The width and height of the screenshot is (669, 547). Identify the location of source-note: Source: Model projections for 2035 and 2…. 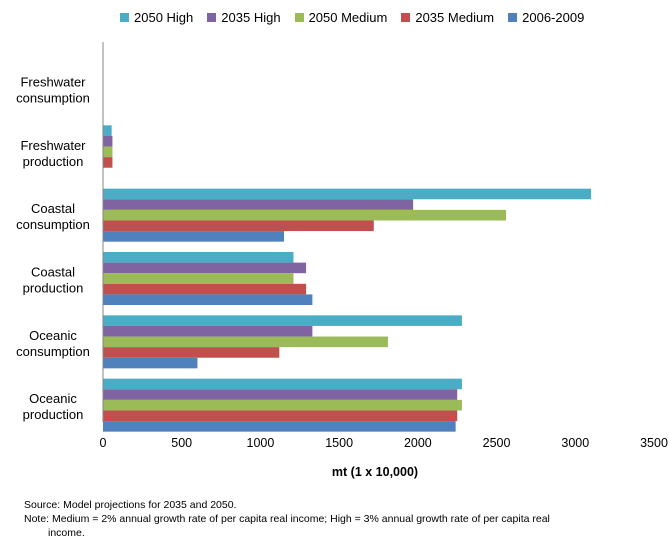
(130, 505).